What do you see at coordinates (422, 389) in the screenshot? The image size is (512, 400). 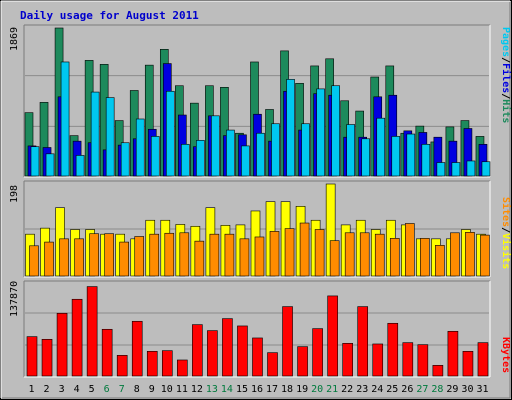 I see `x-tick-label: 27` at bounding box center [422, 389].